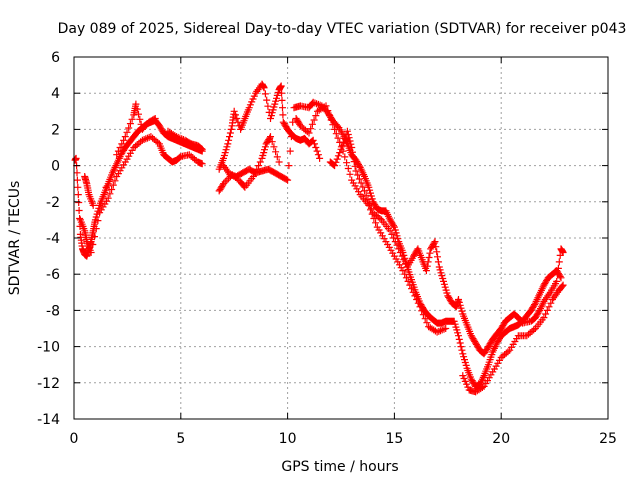 This screenshot has height=480, width=640. I want to click on x-tick-labels: 0 5 10 15 20 25, so click(343, 439).